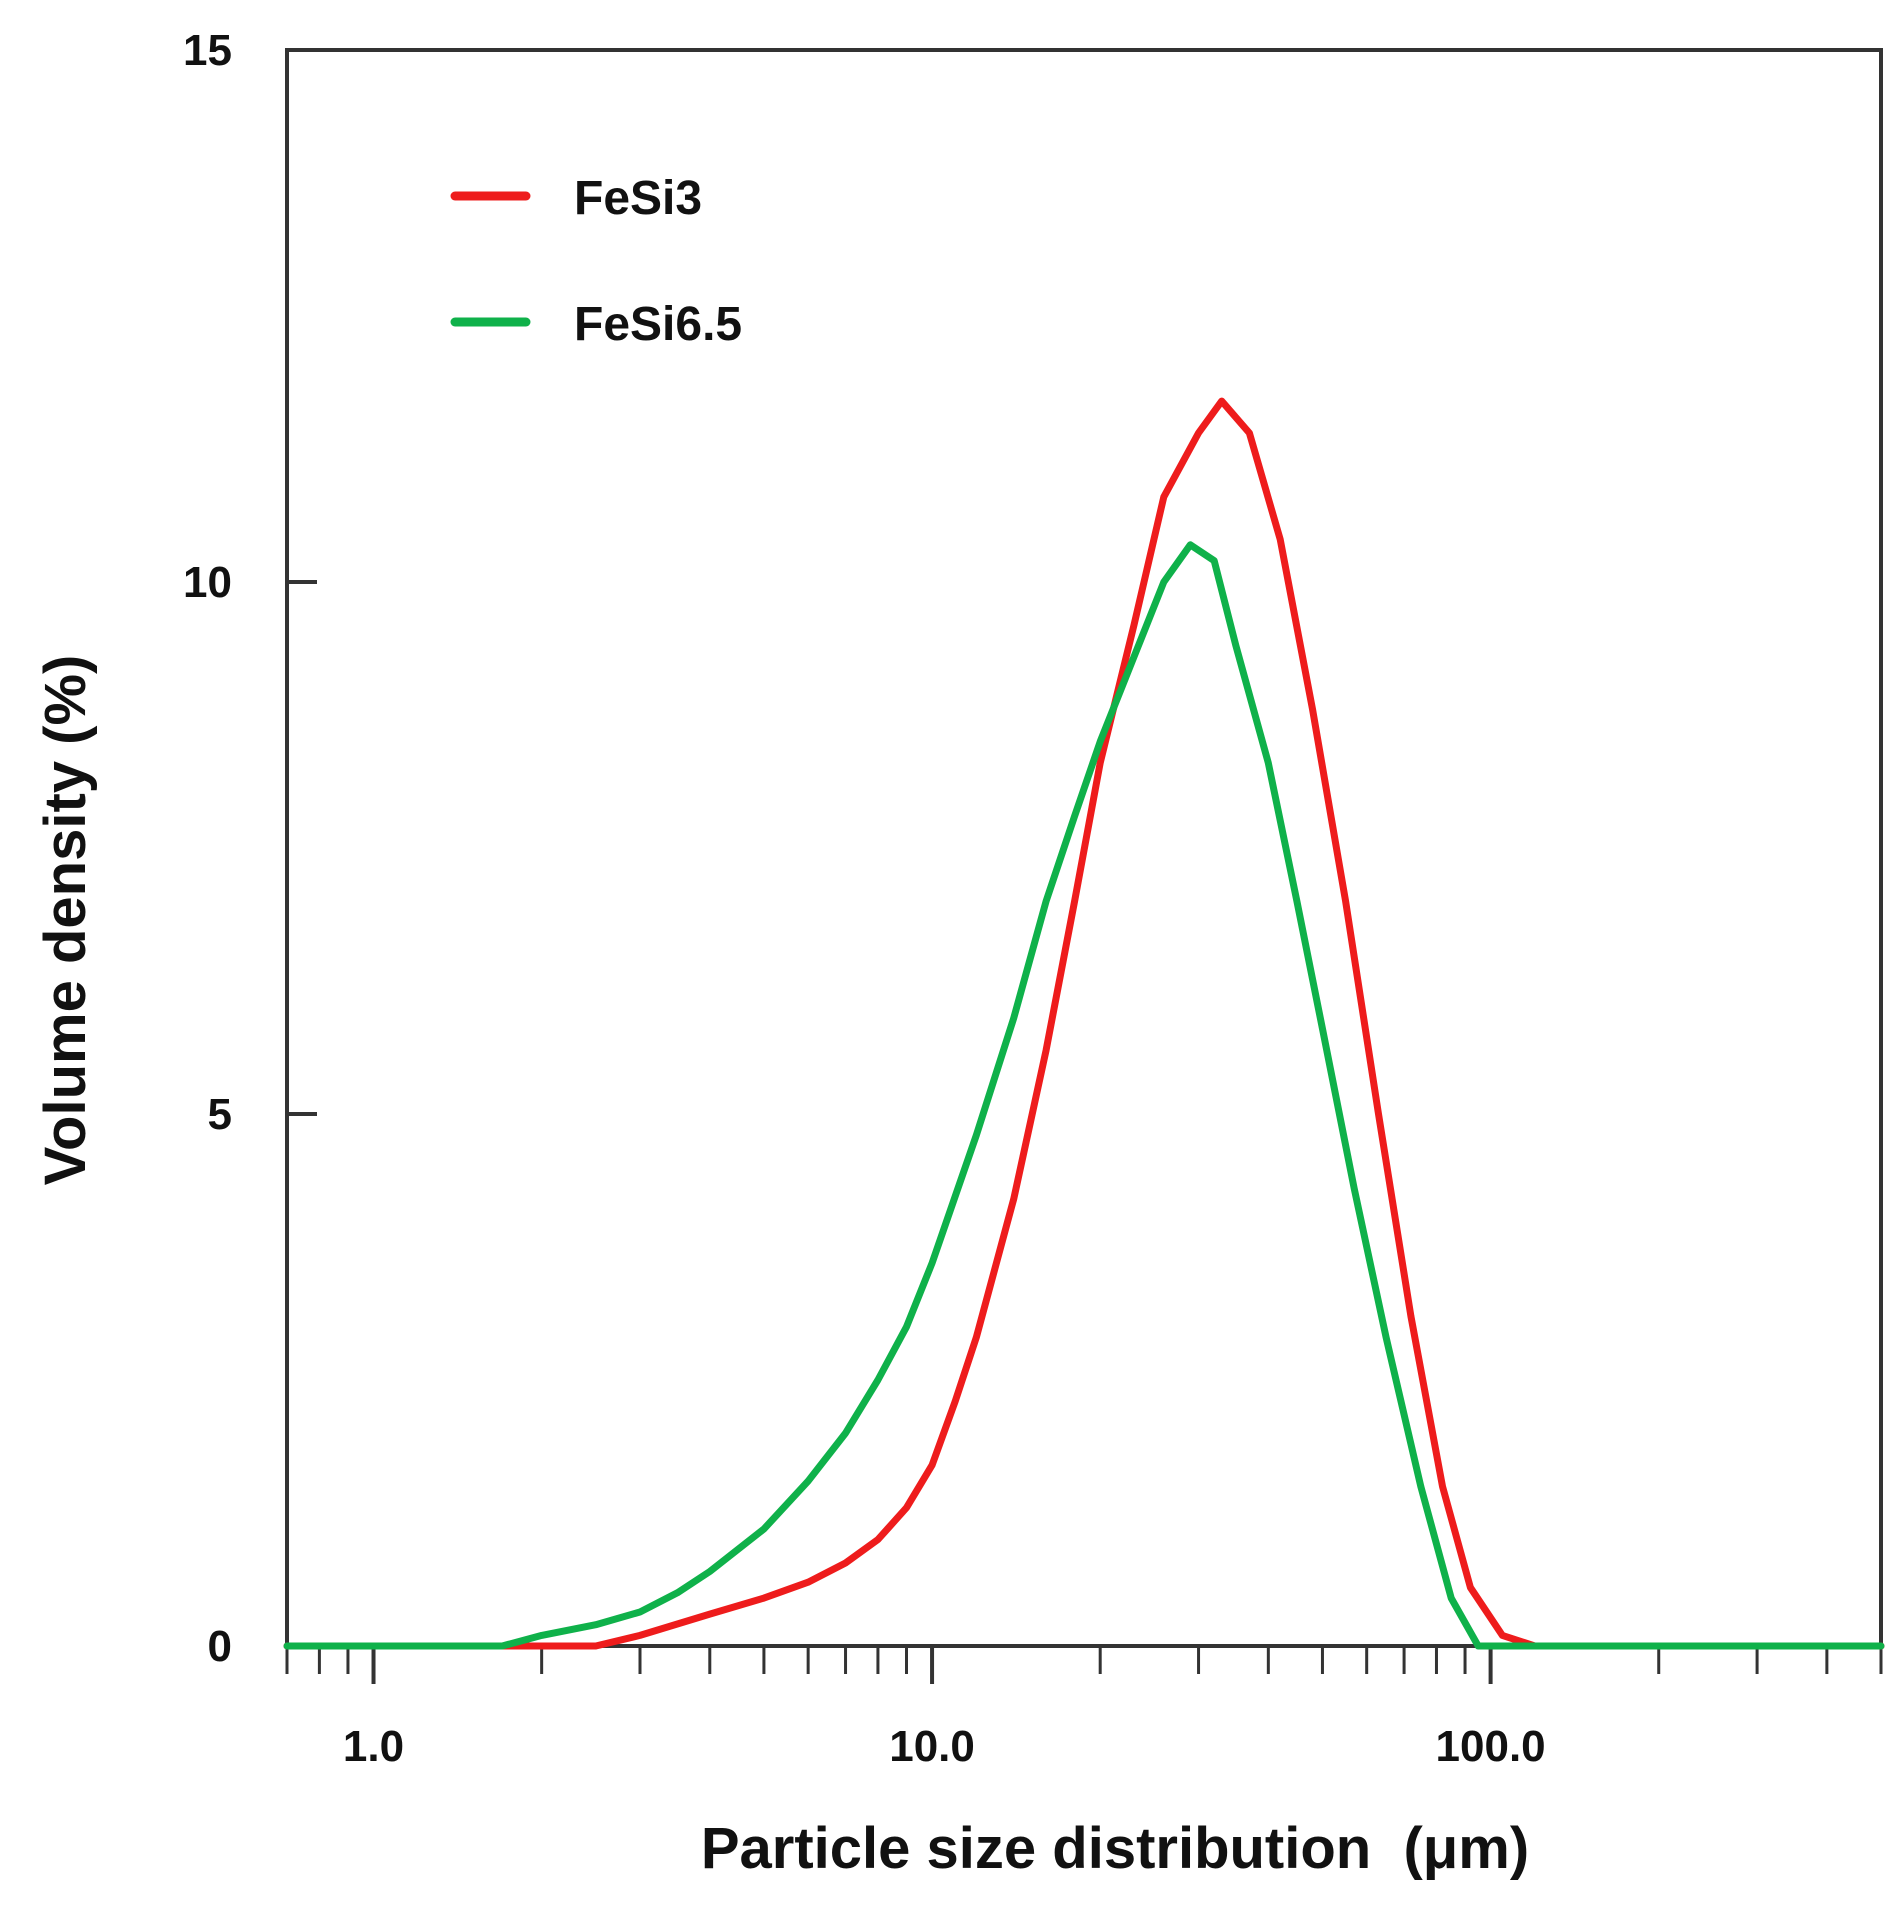 This screenshot has width=1904, height=1909. Describe the element at coordinates (932, 1746) in the screenshot. I see `x-tick-label-10.0: 10.0` at that location.